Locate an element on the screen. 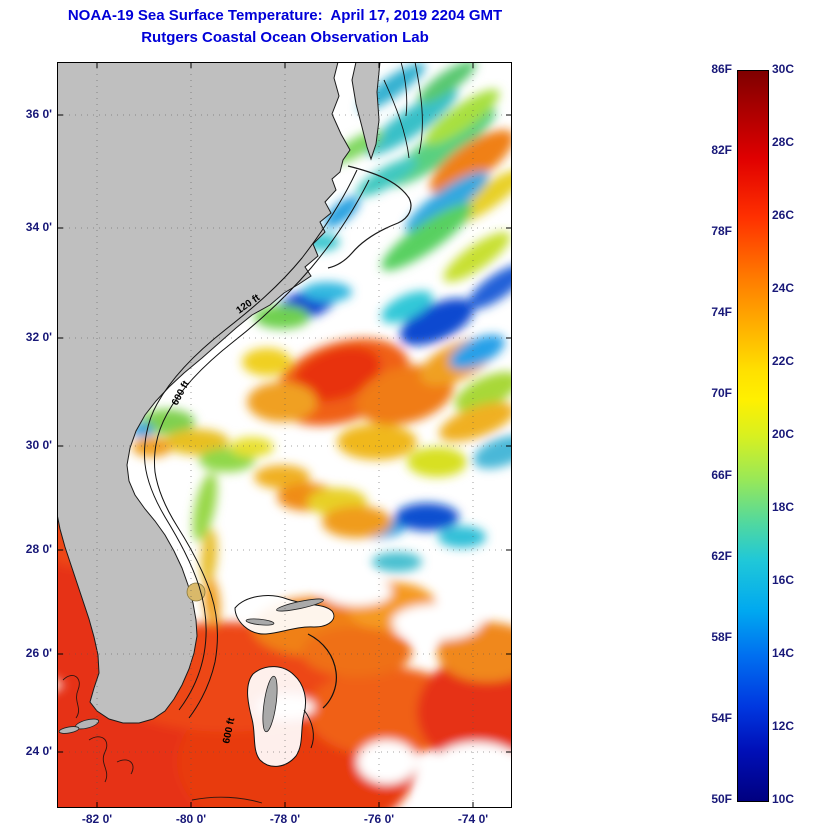  colorbar-f-label: 86F is located at coordinates (721, 69).